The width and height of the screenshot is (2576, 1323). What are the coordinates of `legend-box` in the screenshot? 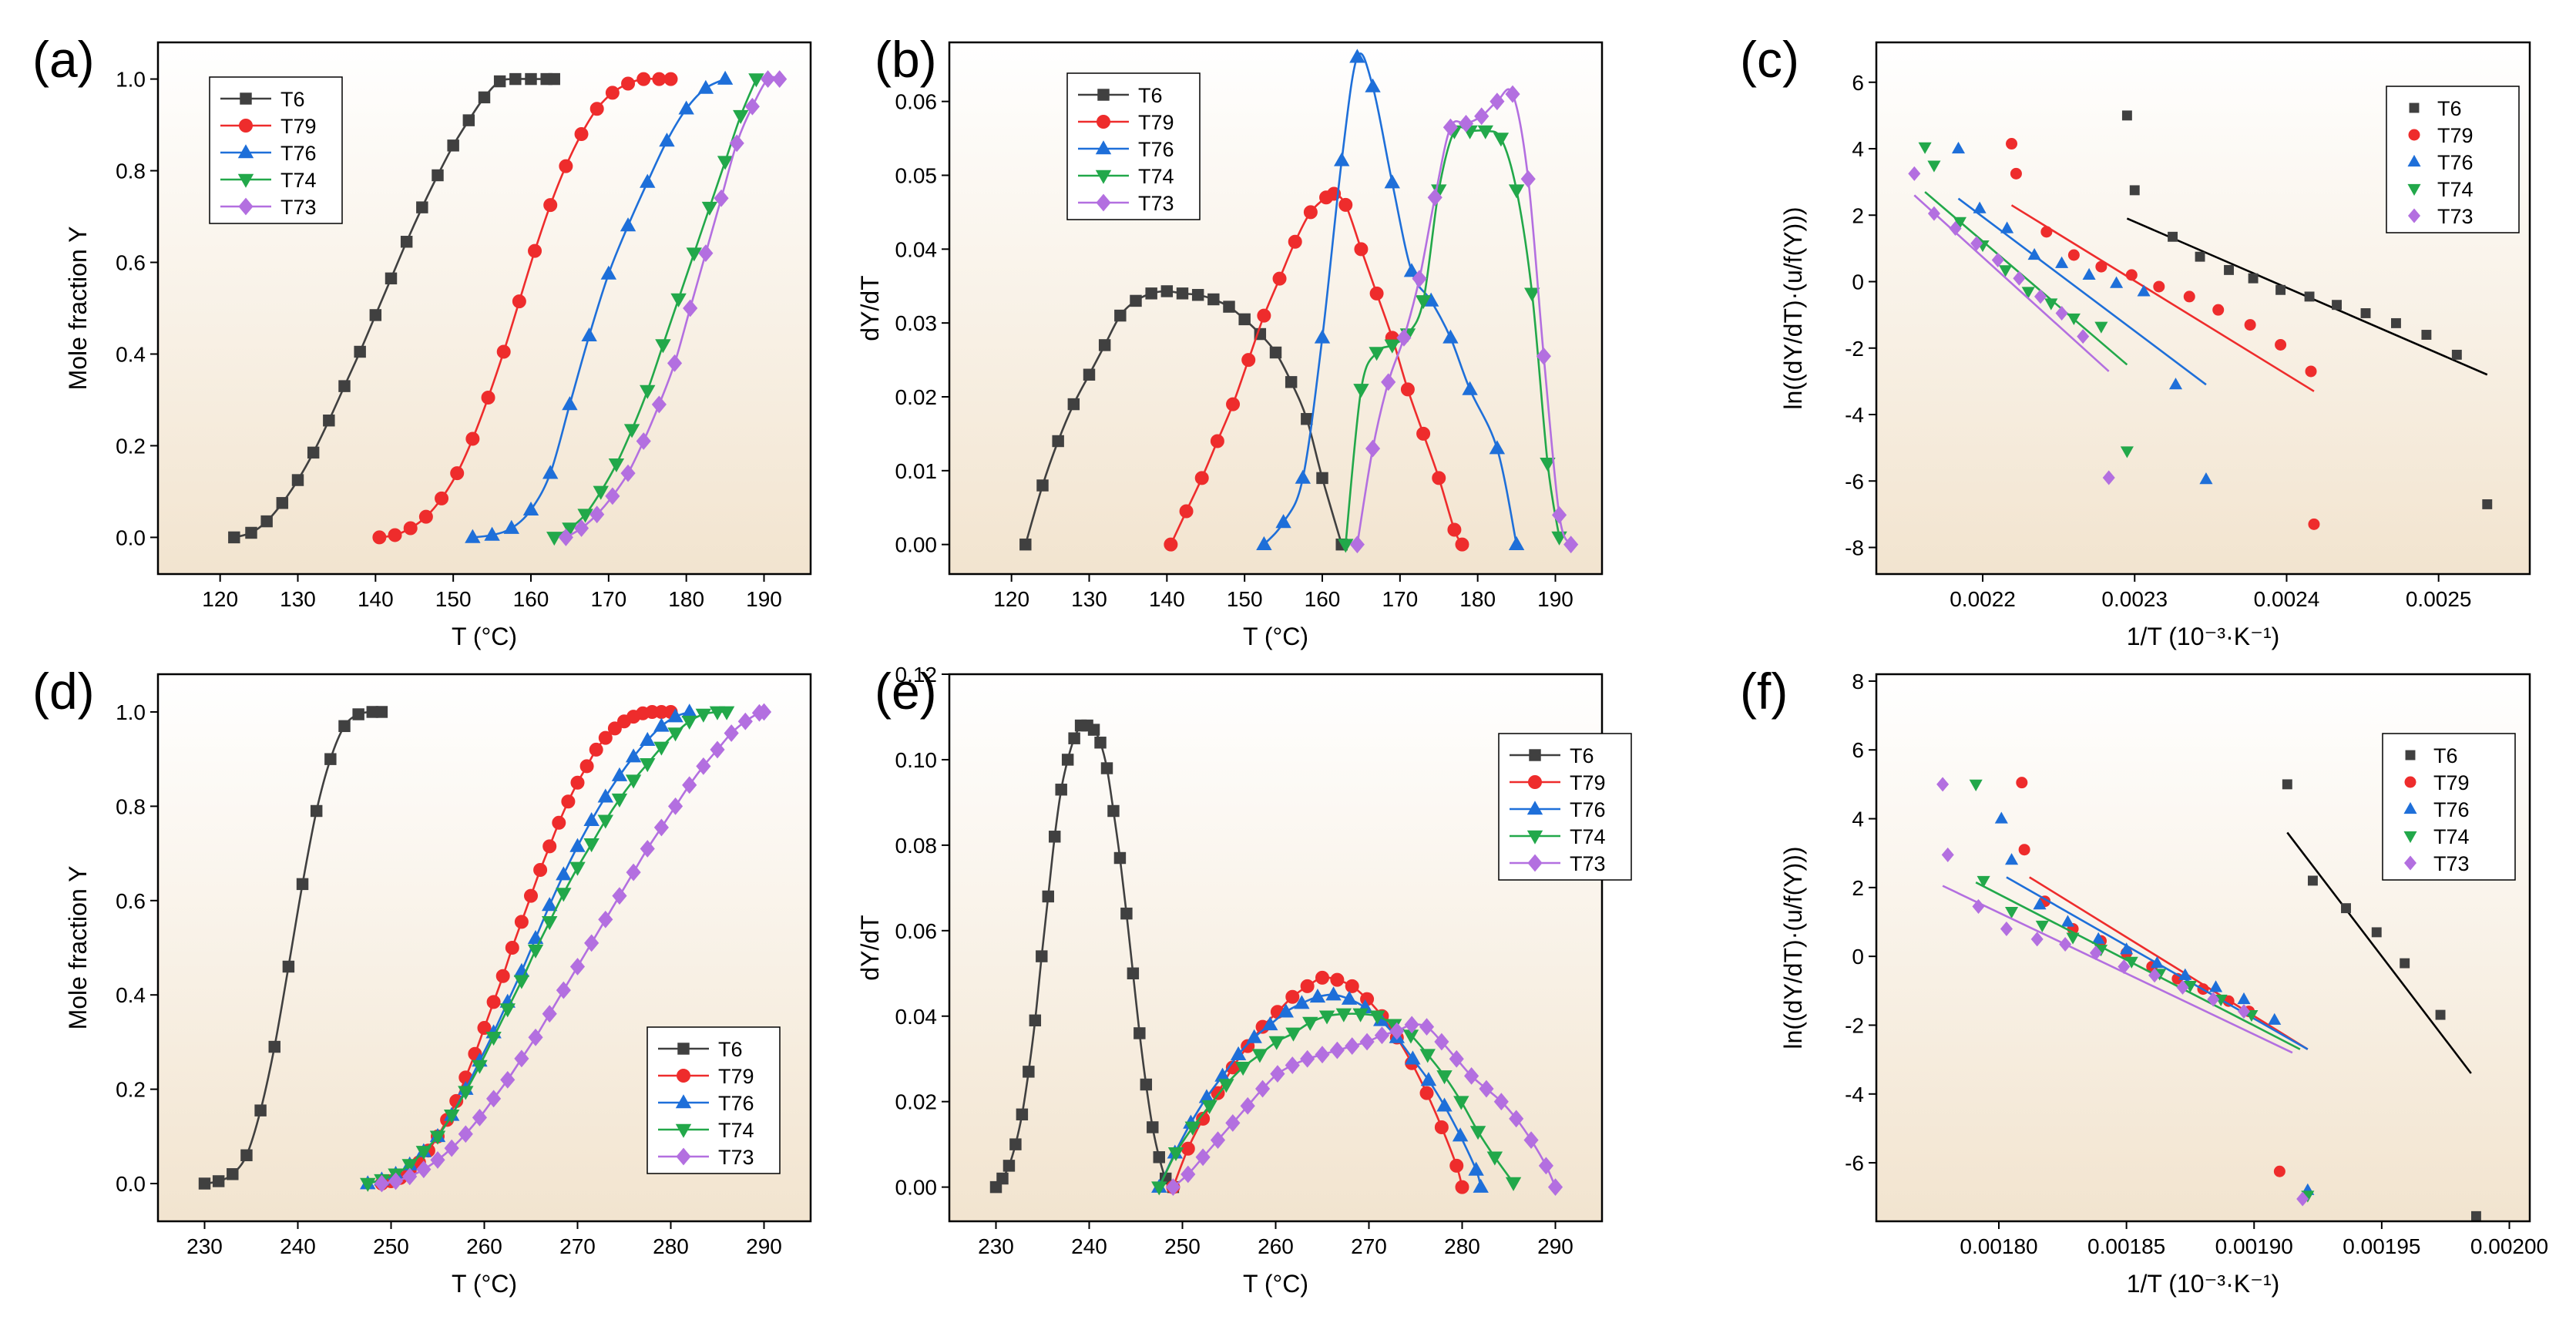 It's located at (714, 1100).